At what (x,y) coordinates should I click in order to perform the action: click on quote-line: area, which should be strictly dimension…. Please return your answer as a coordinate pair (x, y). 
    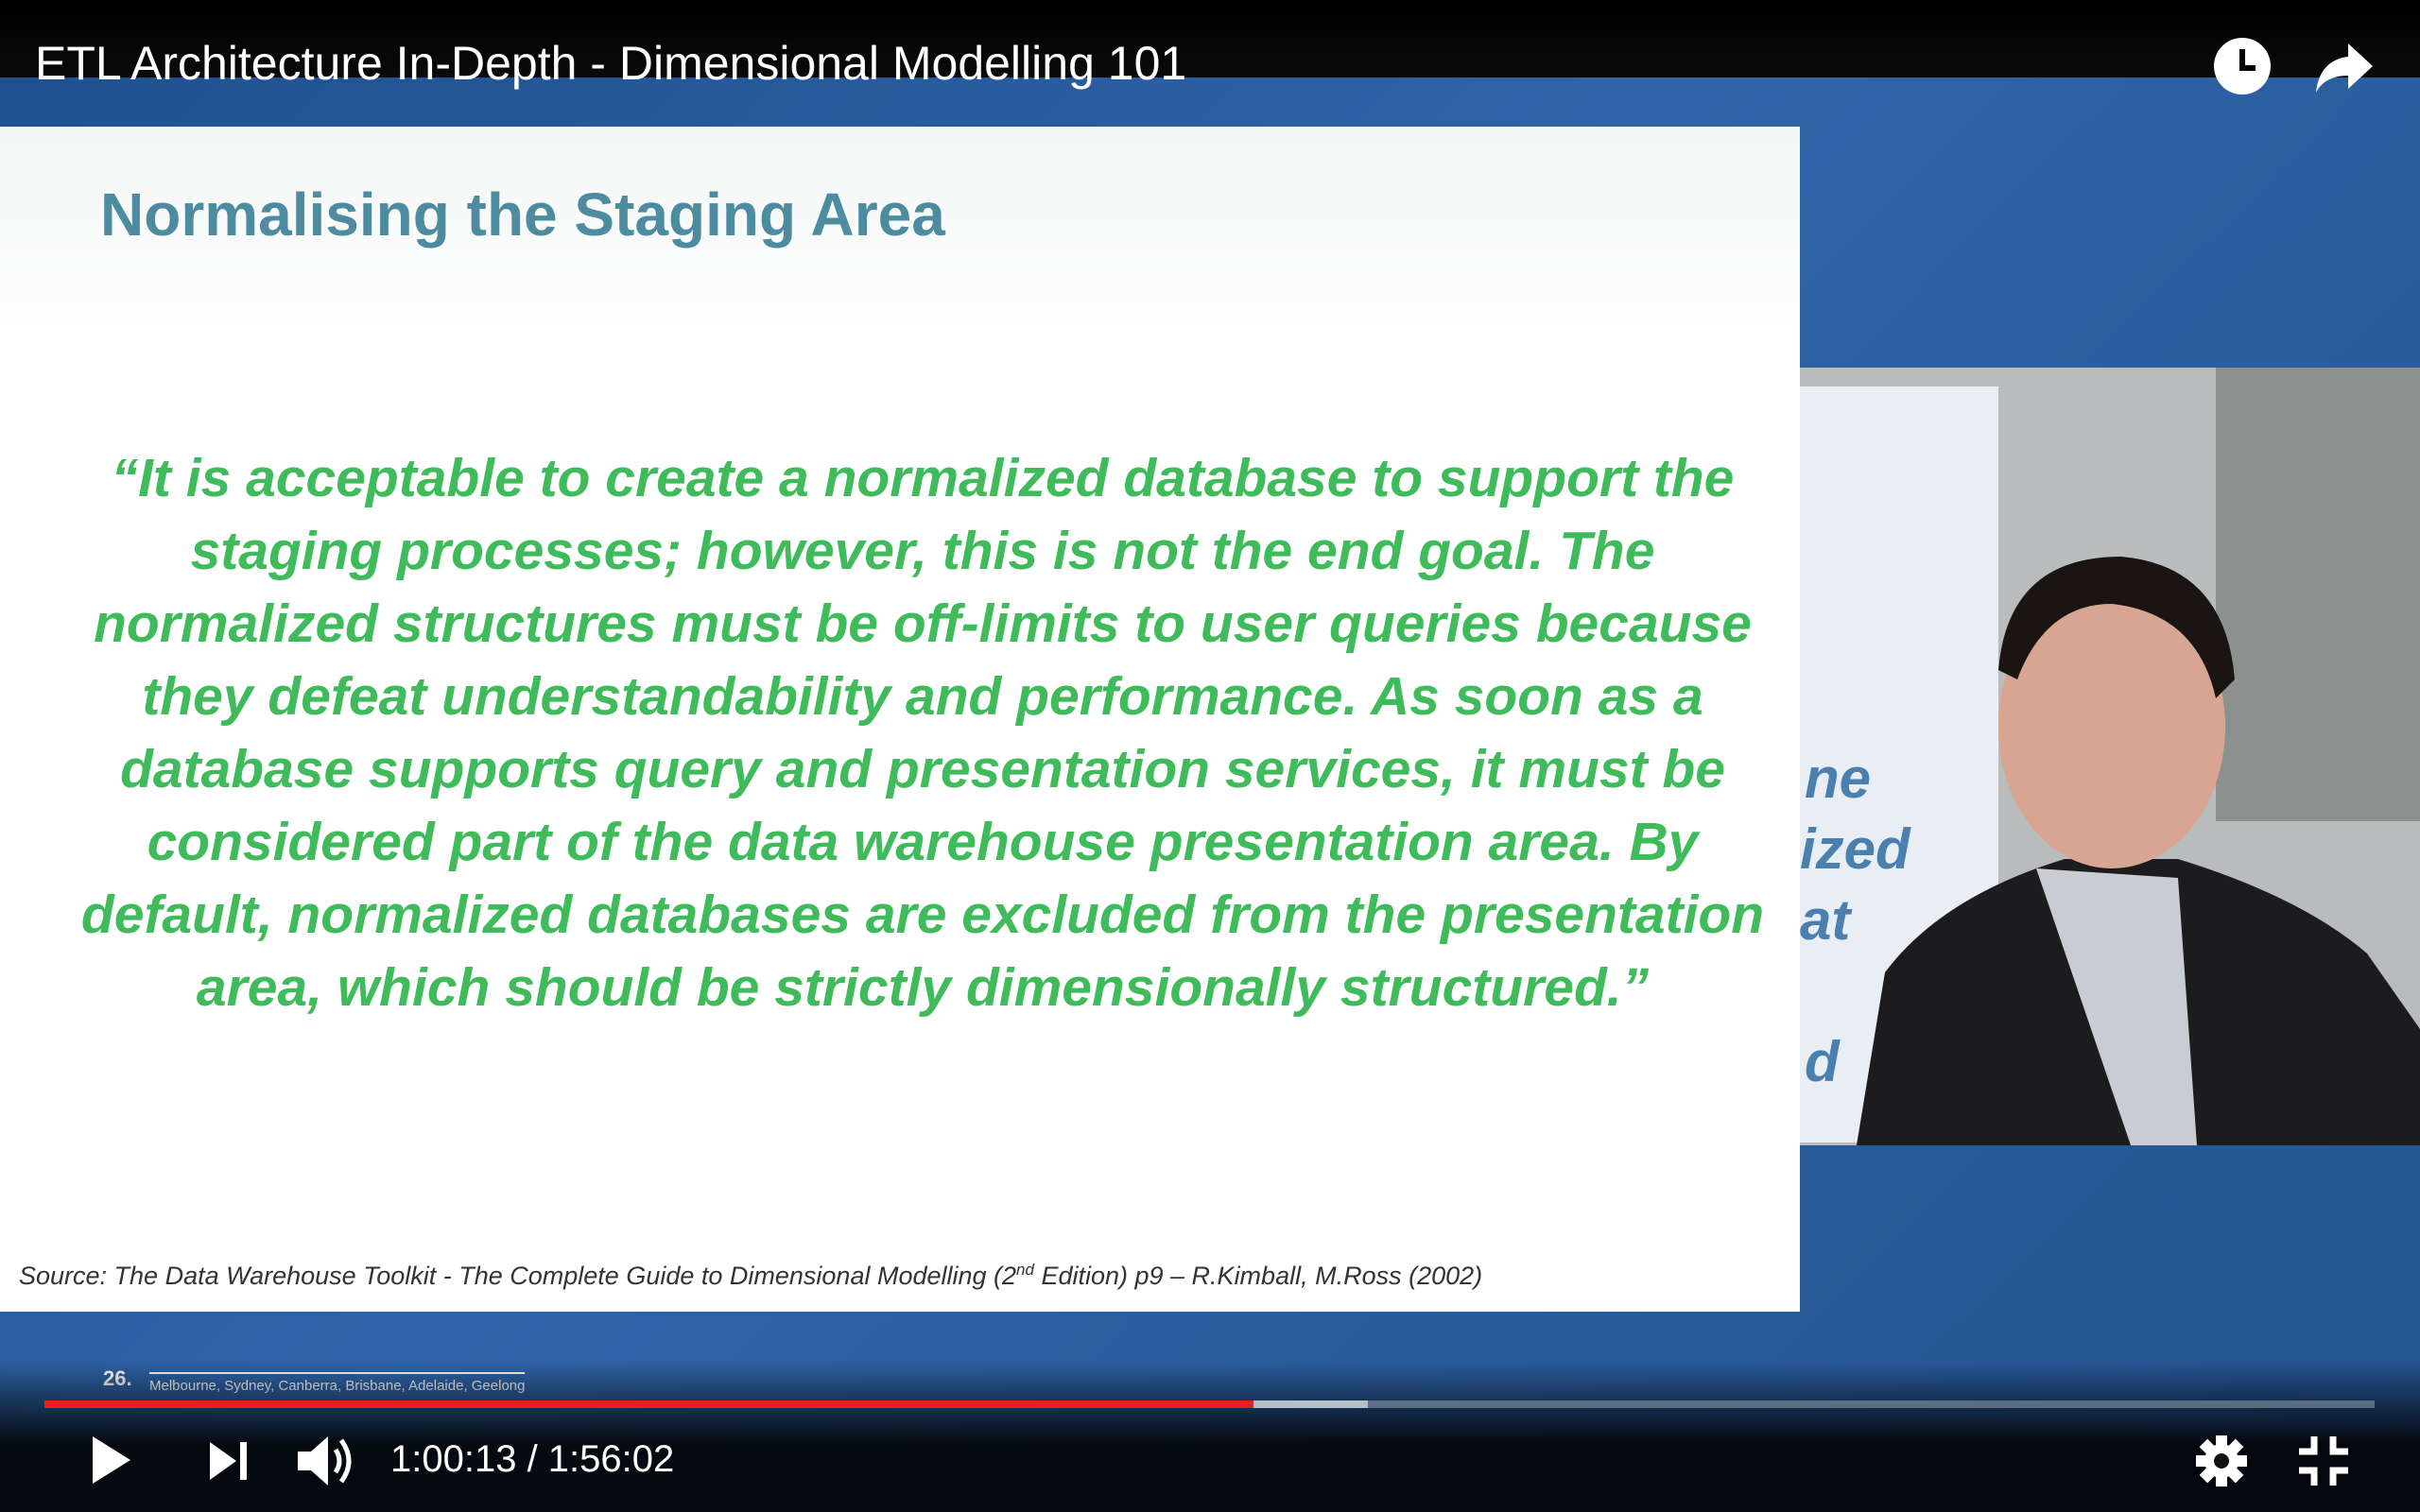
    Looking at the image, I should click on (923, 987).